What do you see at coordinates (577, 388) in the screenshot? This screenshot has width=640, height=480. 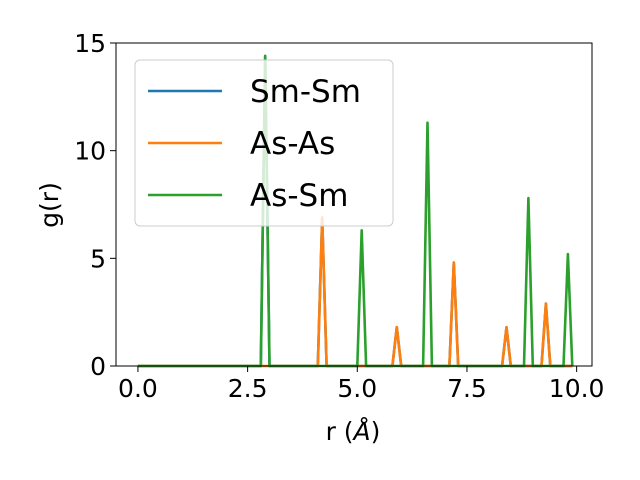 I see `x-tick-label: 10.0` at bounding box center [577, 388].